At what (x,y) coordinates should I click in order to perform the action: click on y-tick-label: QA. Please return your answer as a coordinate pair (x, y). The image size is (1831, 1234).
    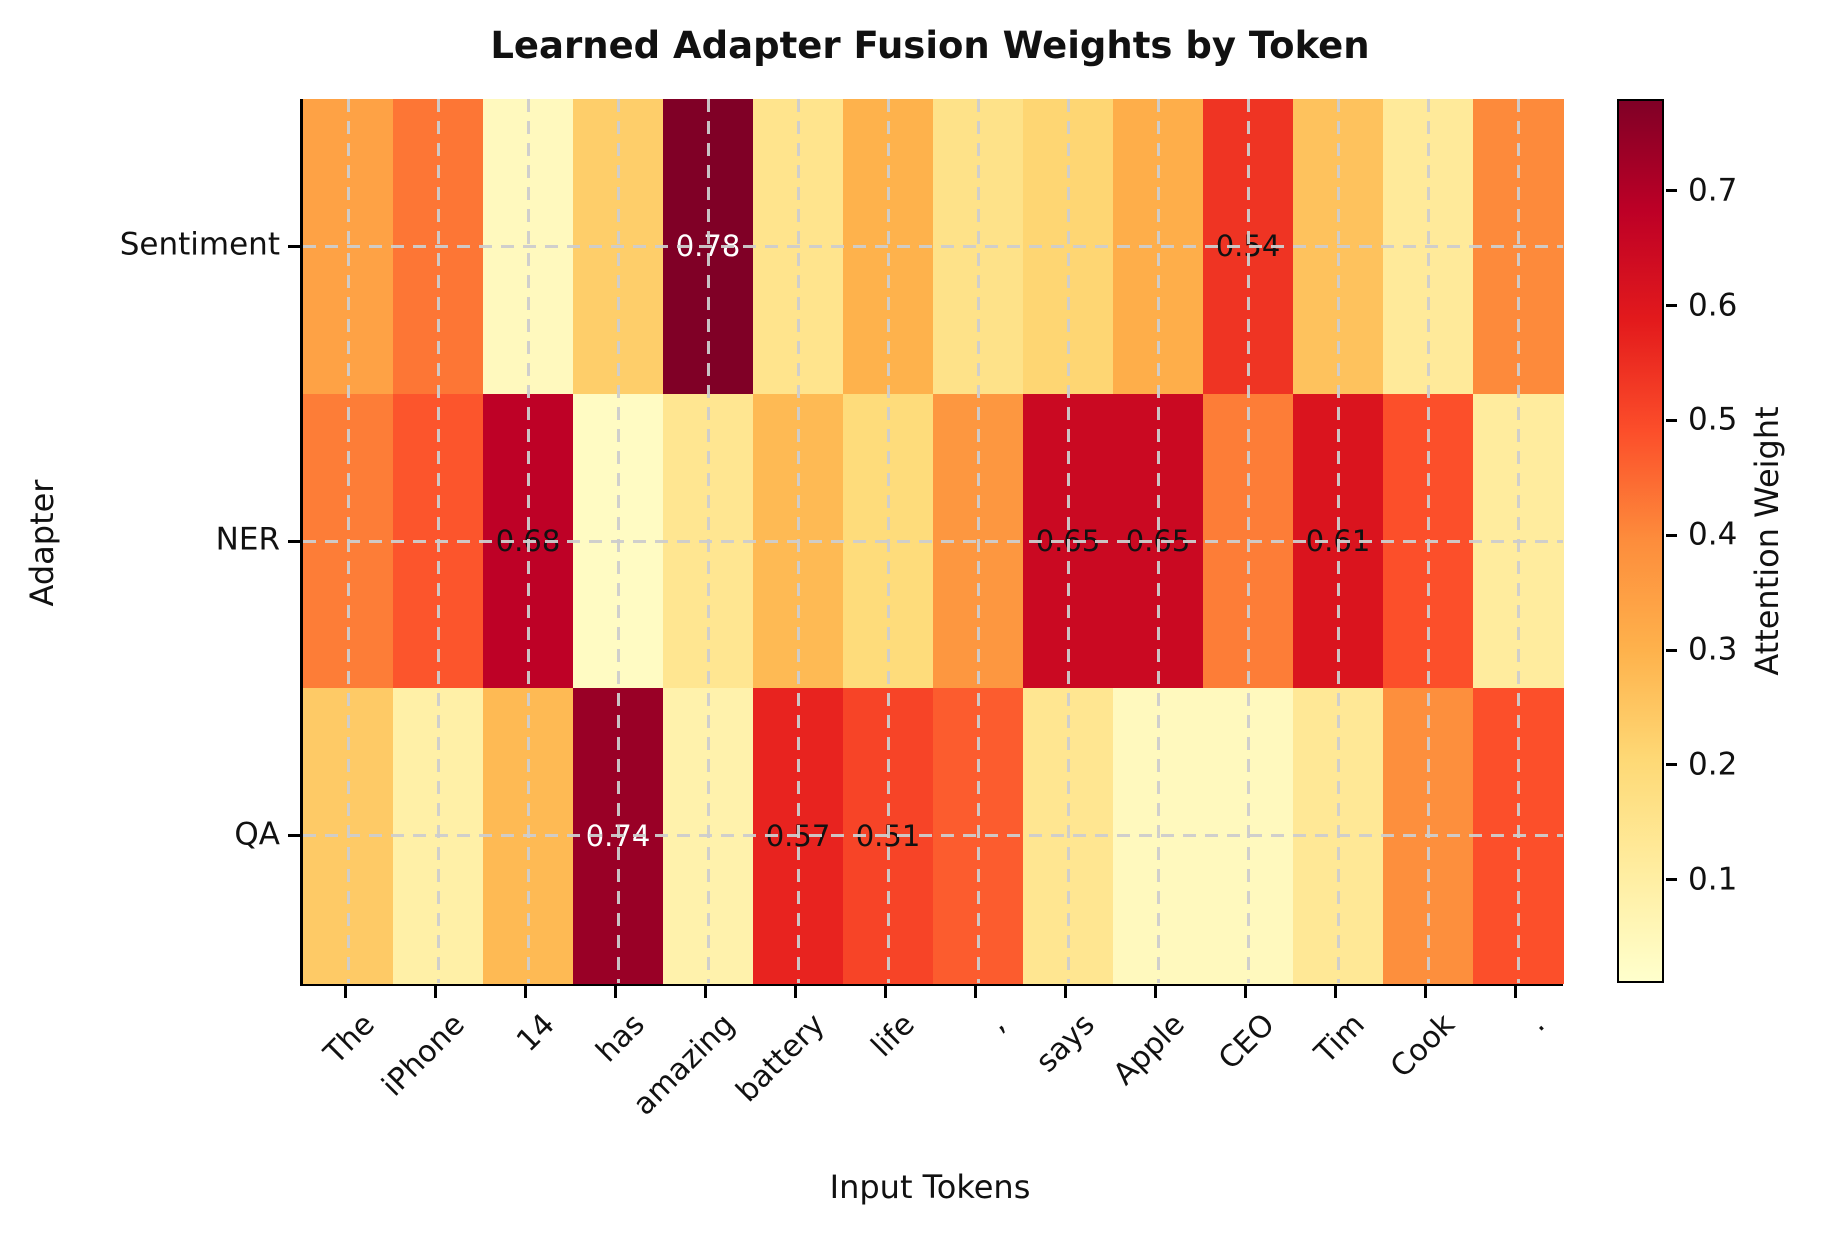
    Looking at the image, I should click on (257, 834).